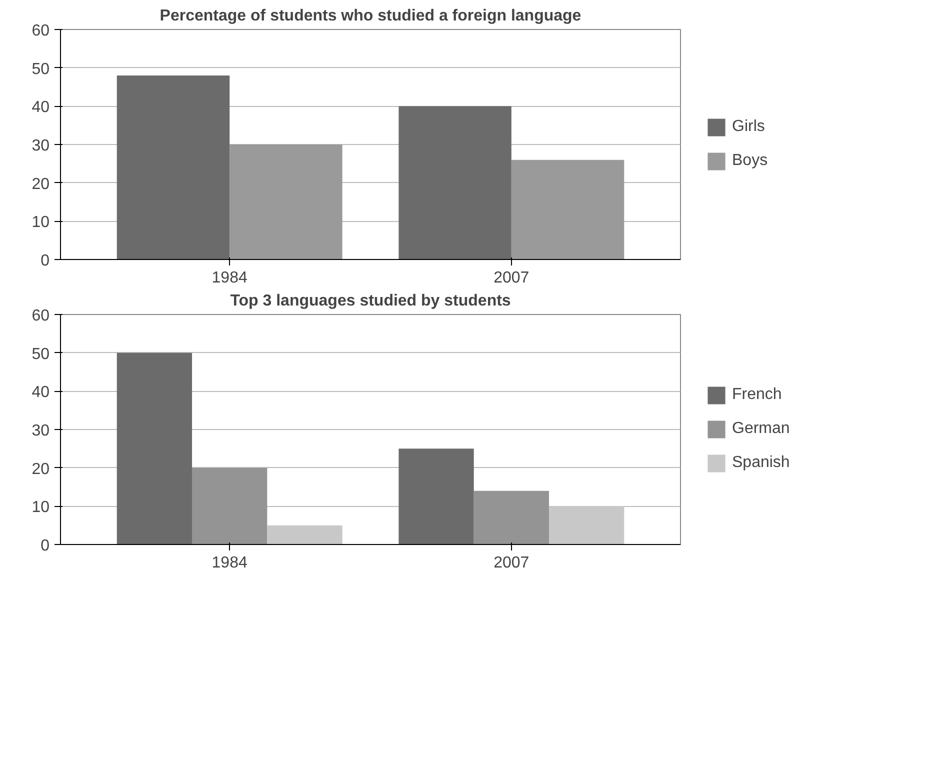  I want to click on chart-title: Top 3 languages studied by students, so click(370, 301).